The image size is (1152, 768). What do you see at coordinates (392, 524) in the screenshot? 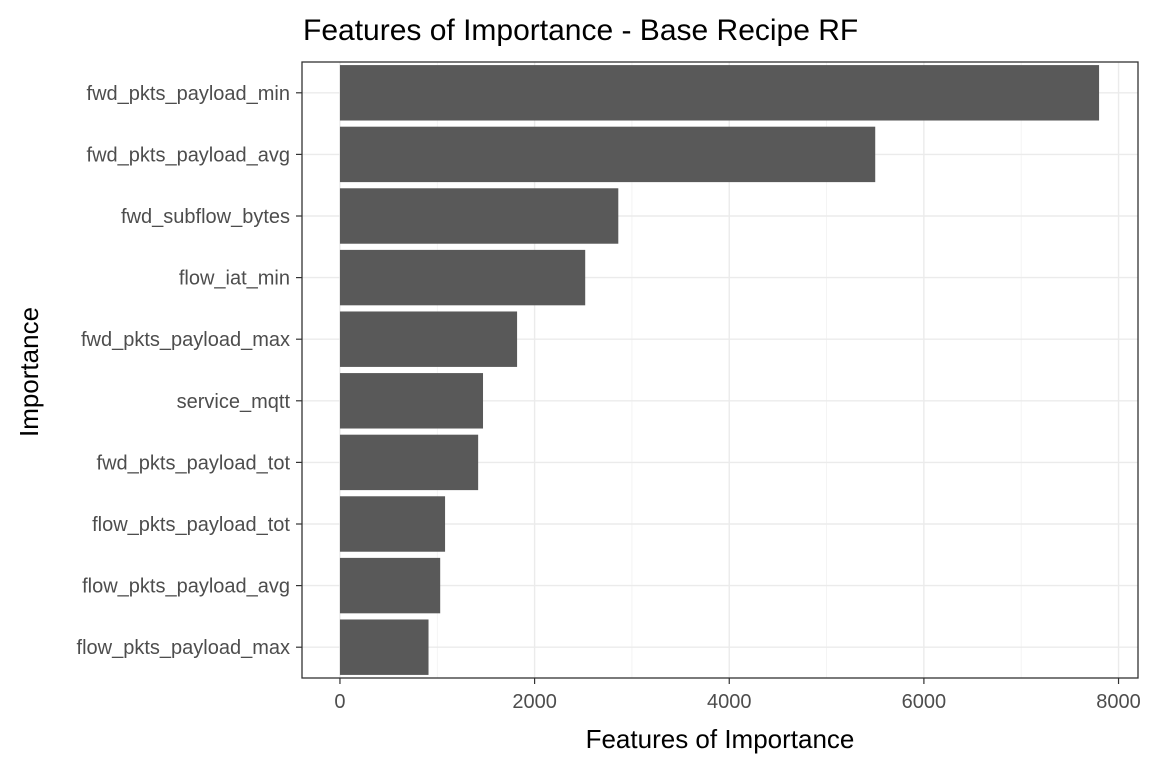
I see `bar-flow-pkts-payload-tot` at bounding box center [392, 524].